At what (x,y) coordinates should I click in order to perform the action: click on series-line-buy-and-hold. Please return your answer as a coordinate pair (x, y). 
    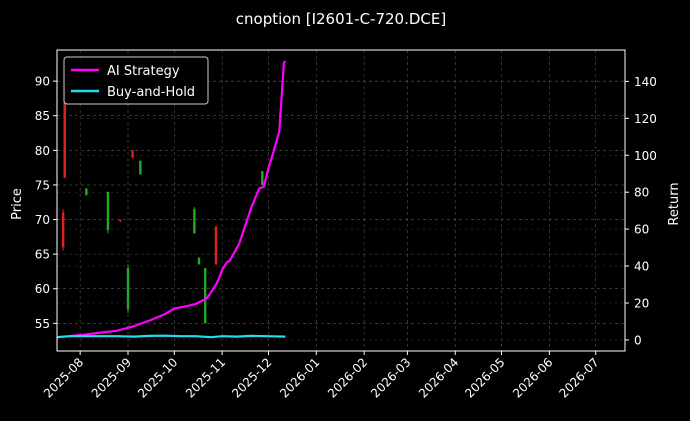
    Looking at the image, I should click on (171, 336).